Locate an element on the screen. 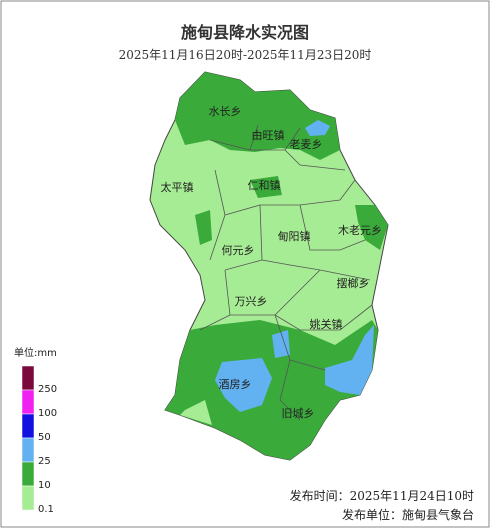 This screenshot has height=528, width=490. title: 施甸县降水实况图 is located at coordinates (245, 32).